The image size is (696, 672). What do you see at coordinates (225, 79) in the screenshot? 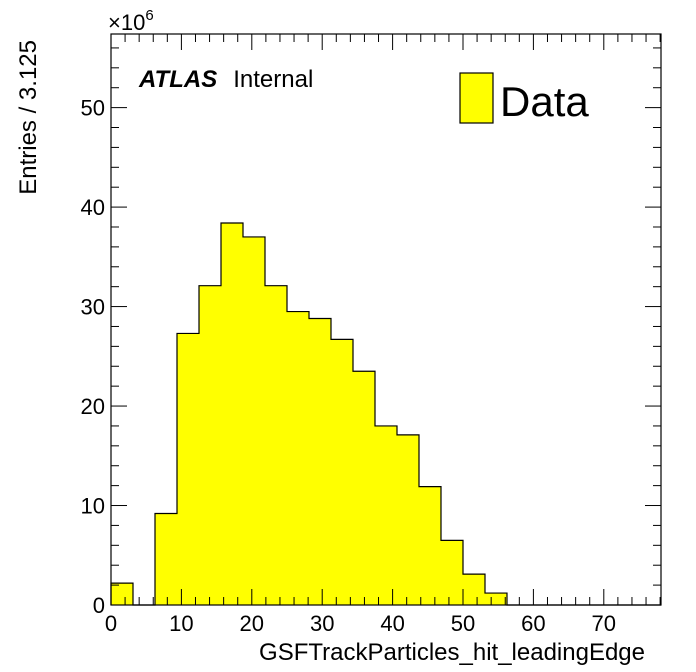
I see `atlas-label: ATLAS Internal` at bounding box center [225, 79].